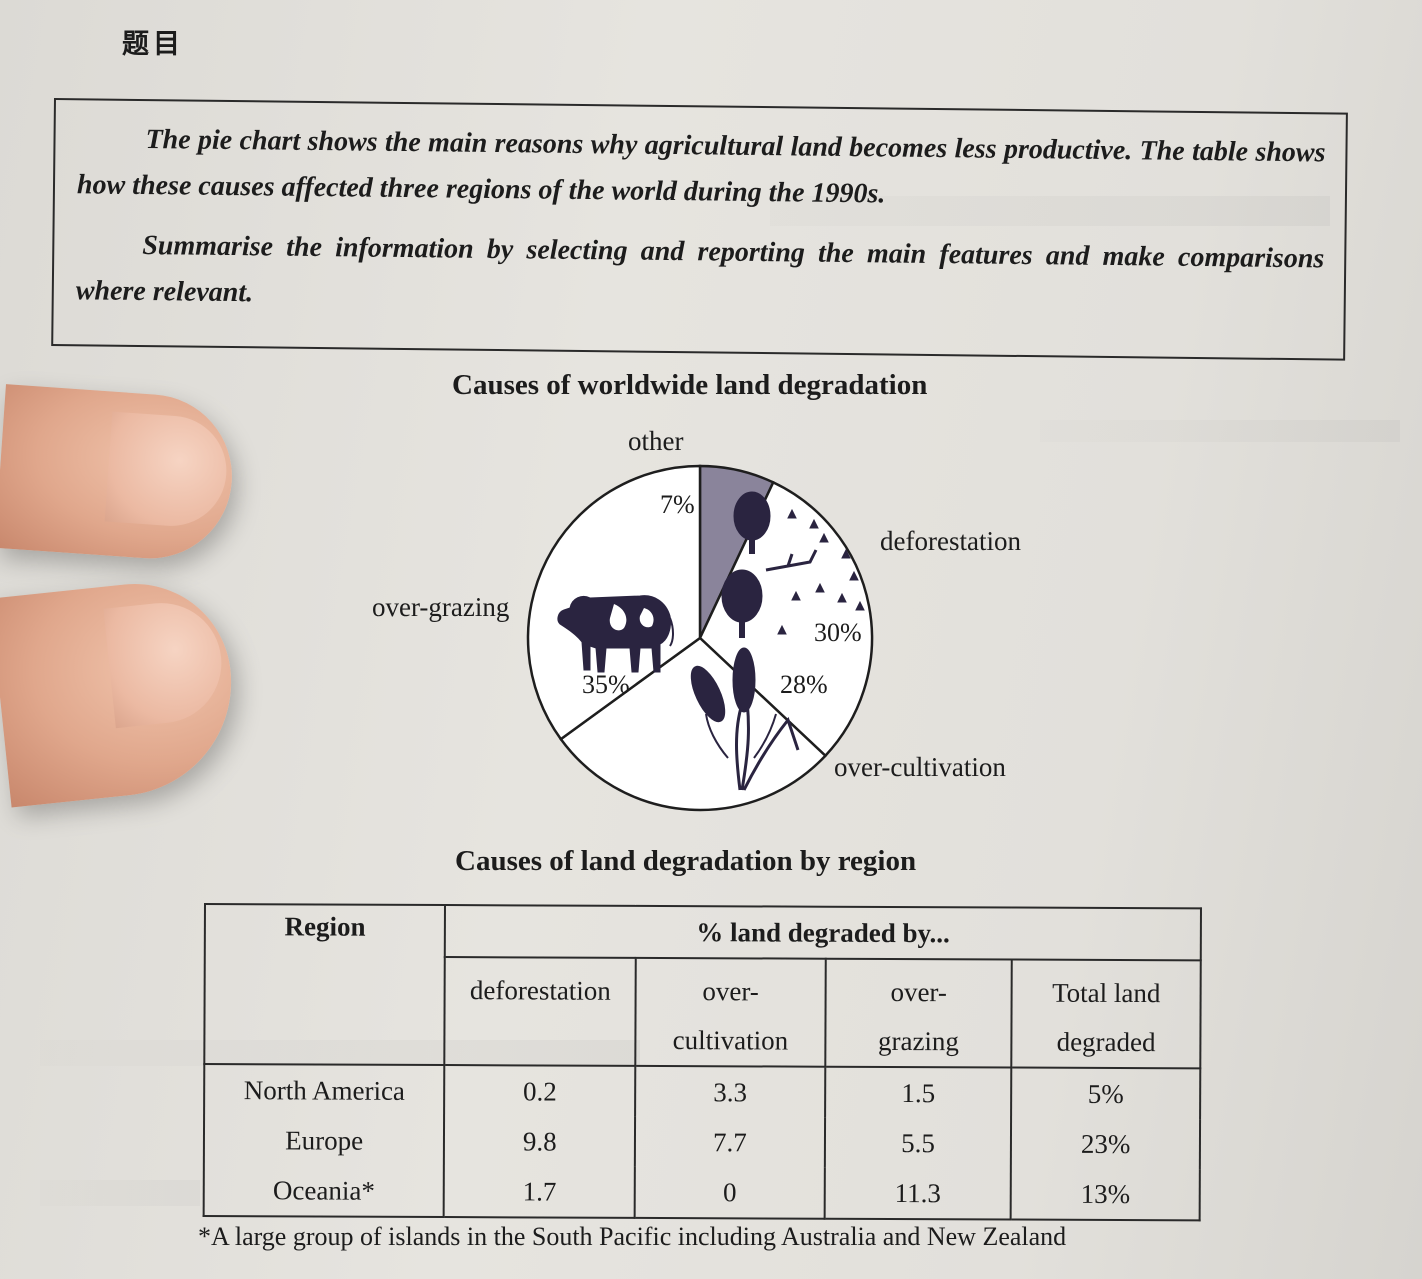 Image resolution: width=1422 pixels, height=1279 pixels. I want to click on cell-total: 5%, so click(1106, 1093).